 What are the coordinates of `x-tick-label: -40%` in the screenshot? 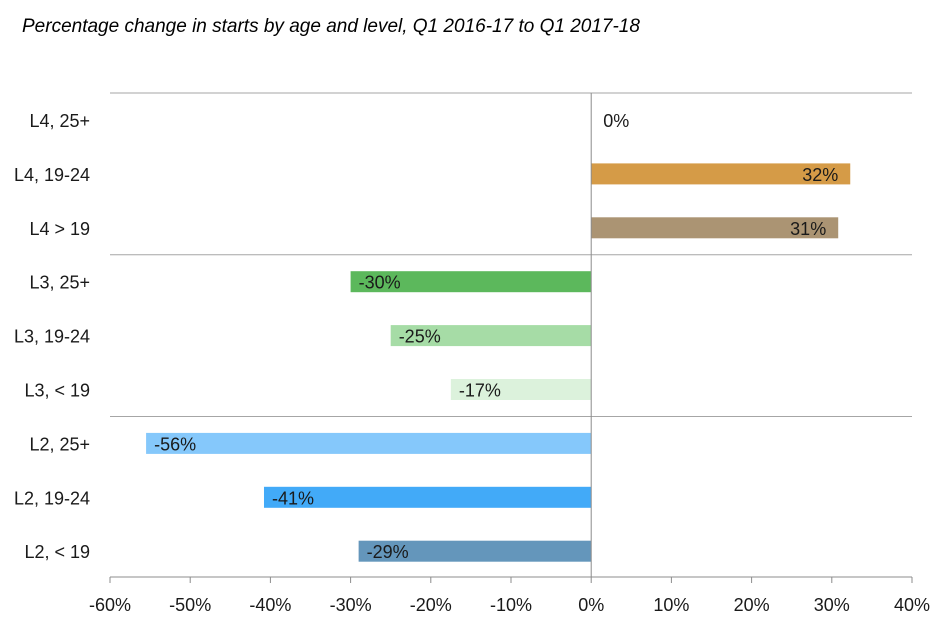 It's located at (270, 605).